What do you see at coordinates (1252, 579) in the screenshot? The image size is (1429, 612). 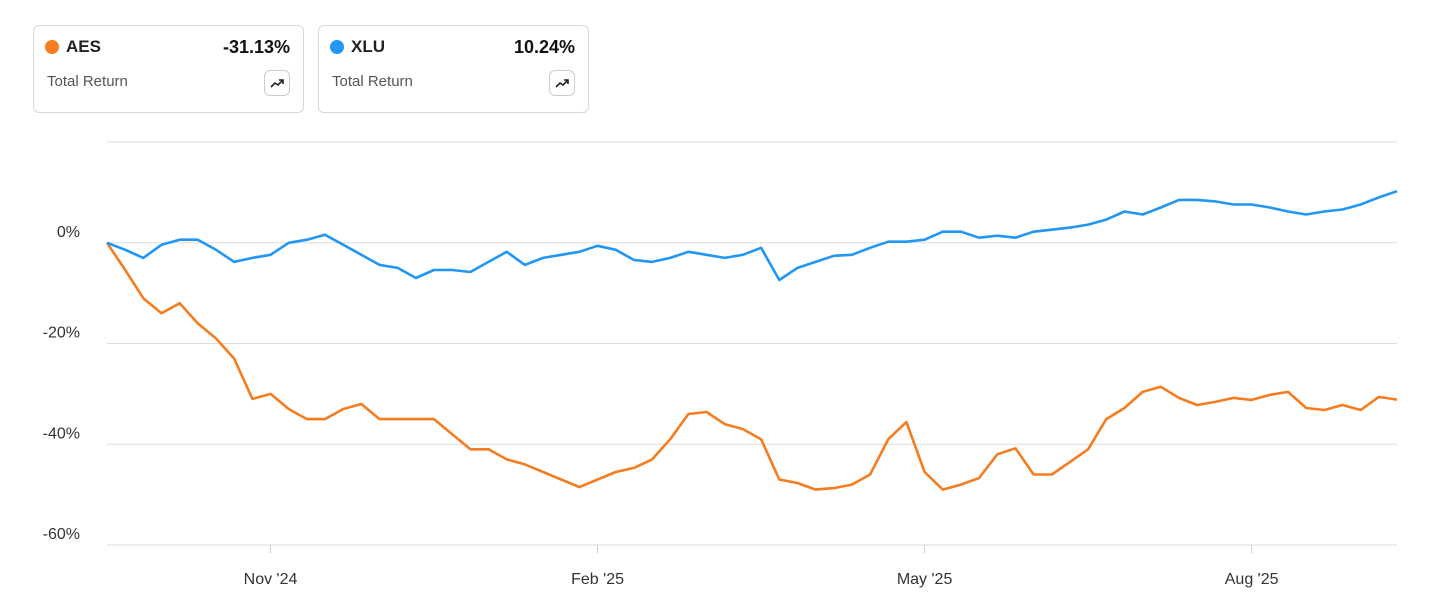 I see `x-tick-label: Aug '25` at bounding box center [1252, 579].